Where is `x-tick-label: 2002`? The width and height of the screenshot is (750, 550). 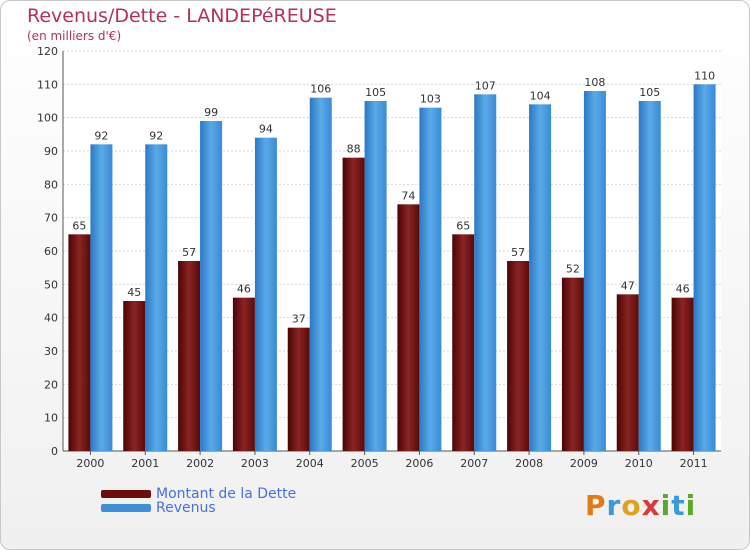 x-tick-label: 2002 is located at coordinates (200, 463).